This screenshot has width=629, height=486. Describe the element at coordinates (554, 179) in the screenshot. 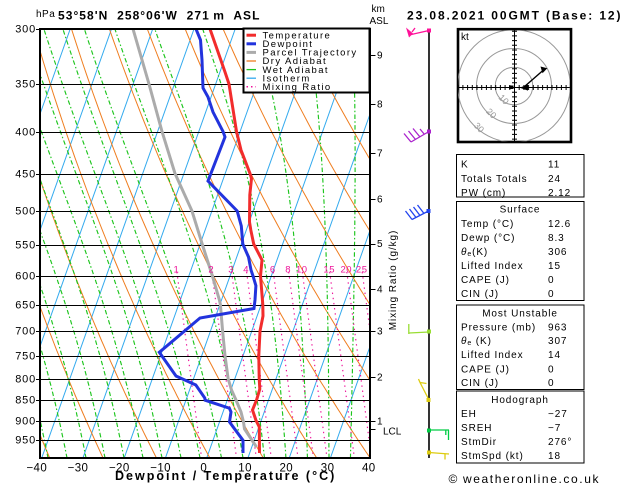

I see `svg-text: 24` at that location.